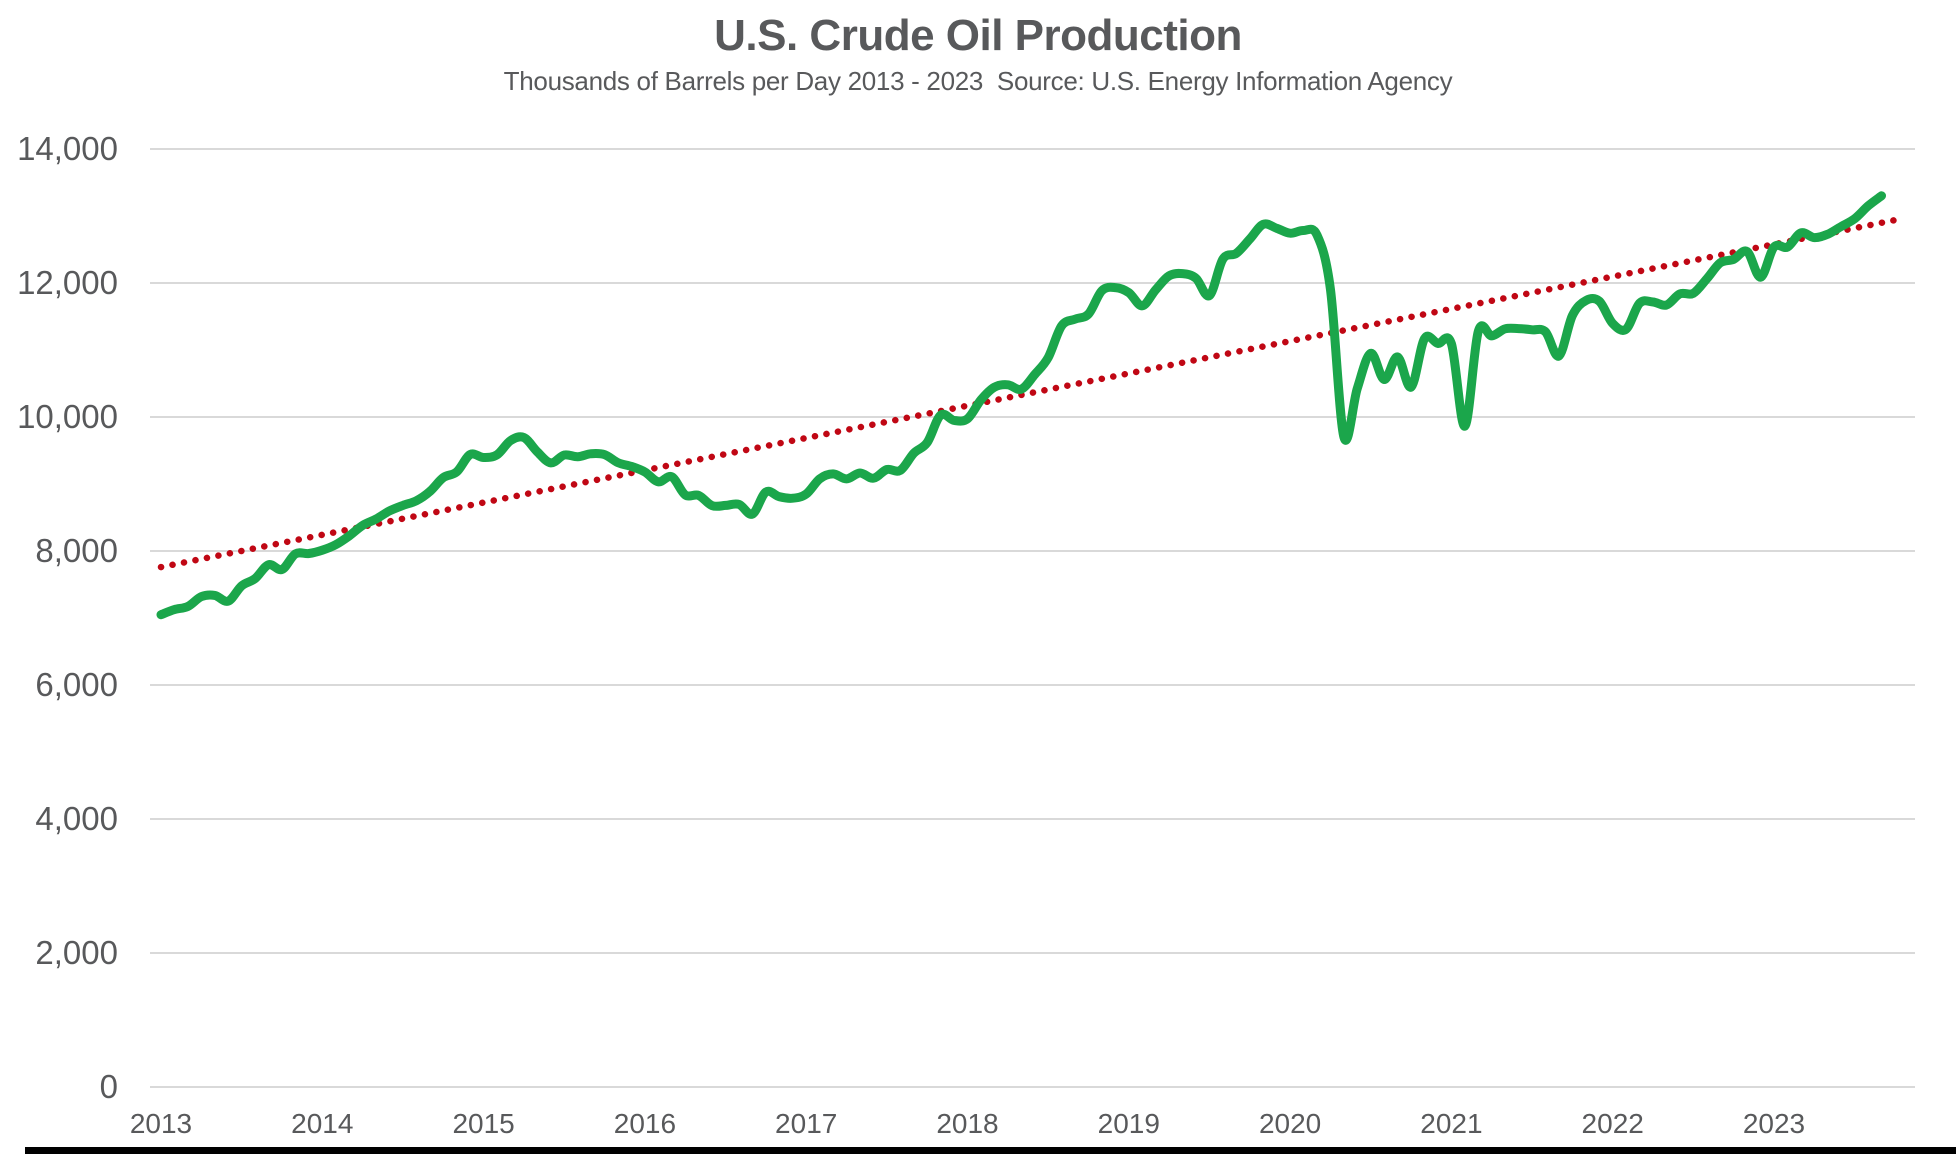  What do you see at coordinates (1290, 1123) in the screenshot?
I see `x-axis-tick-label: 2020` at bounding box center [1290, 1123].